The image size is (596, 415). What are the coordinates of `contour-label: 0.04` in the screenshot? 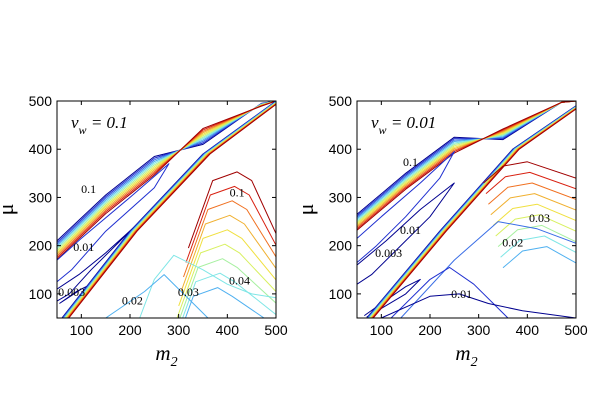 It's located at (239, 280).